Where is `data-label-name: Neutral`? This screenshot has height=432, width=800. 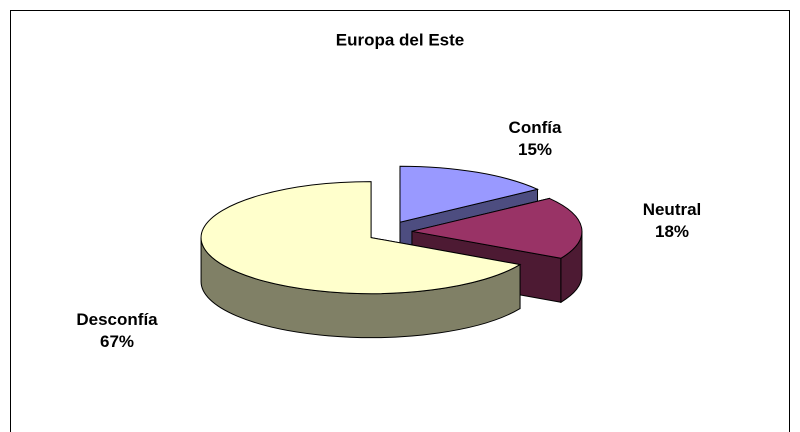
data-label-name: Neutral is located at coordinates (672, 209).